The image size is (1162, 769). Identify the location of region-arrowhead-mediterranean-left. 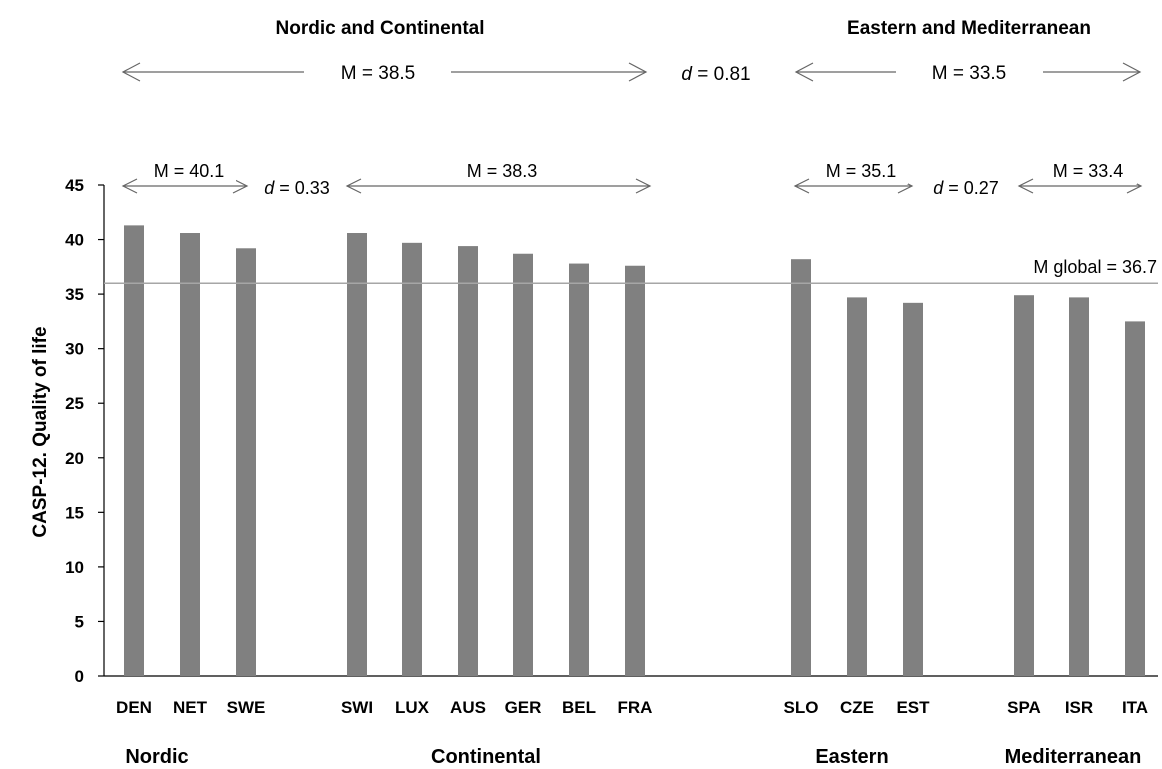
(1025, 186).